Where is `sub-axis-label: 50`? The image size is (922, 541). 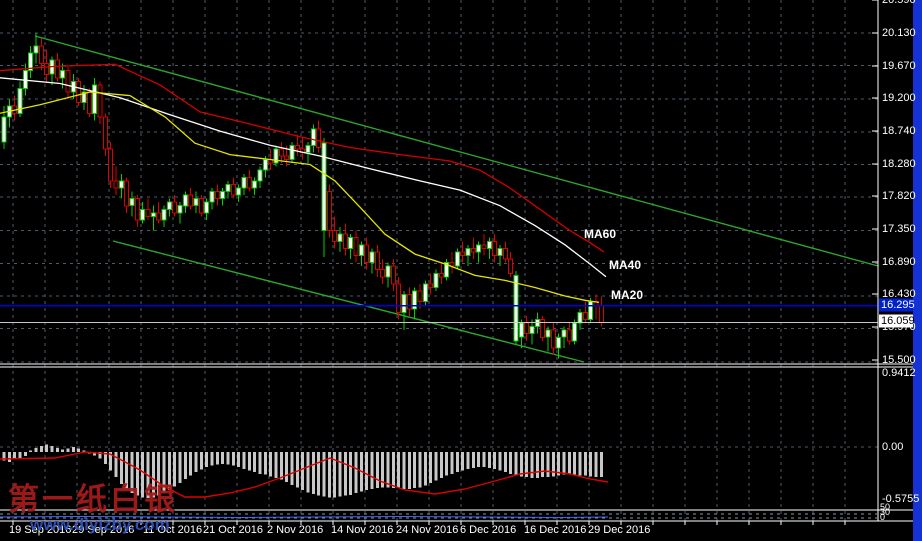 sub-axis-label: 50 is located at coordinates (885, 507).